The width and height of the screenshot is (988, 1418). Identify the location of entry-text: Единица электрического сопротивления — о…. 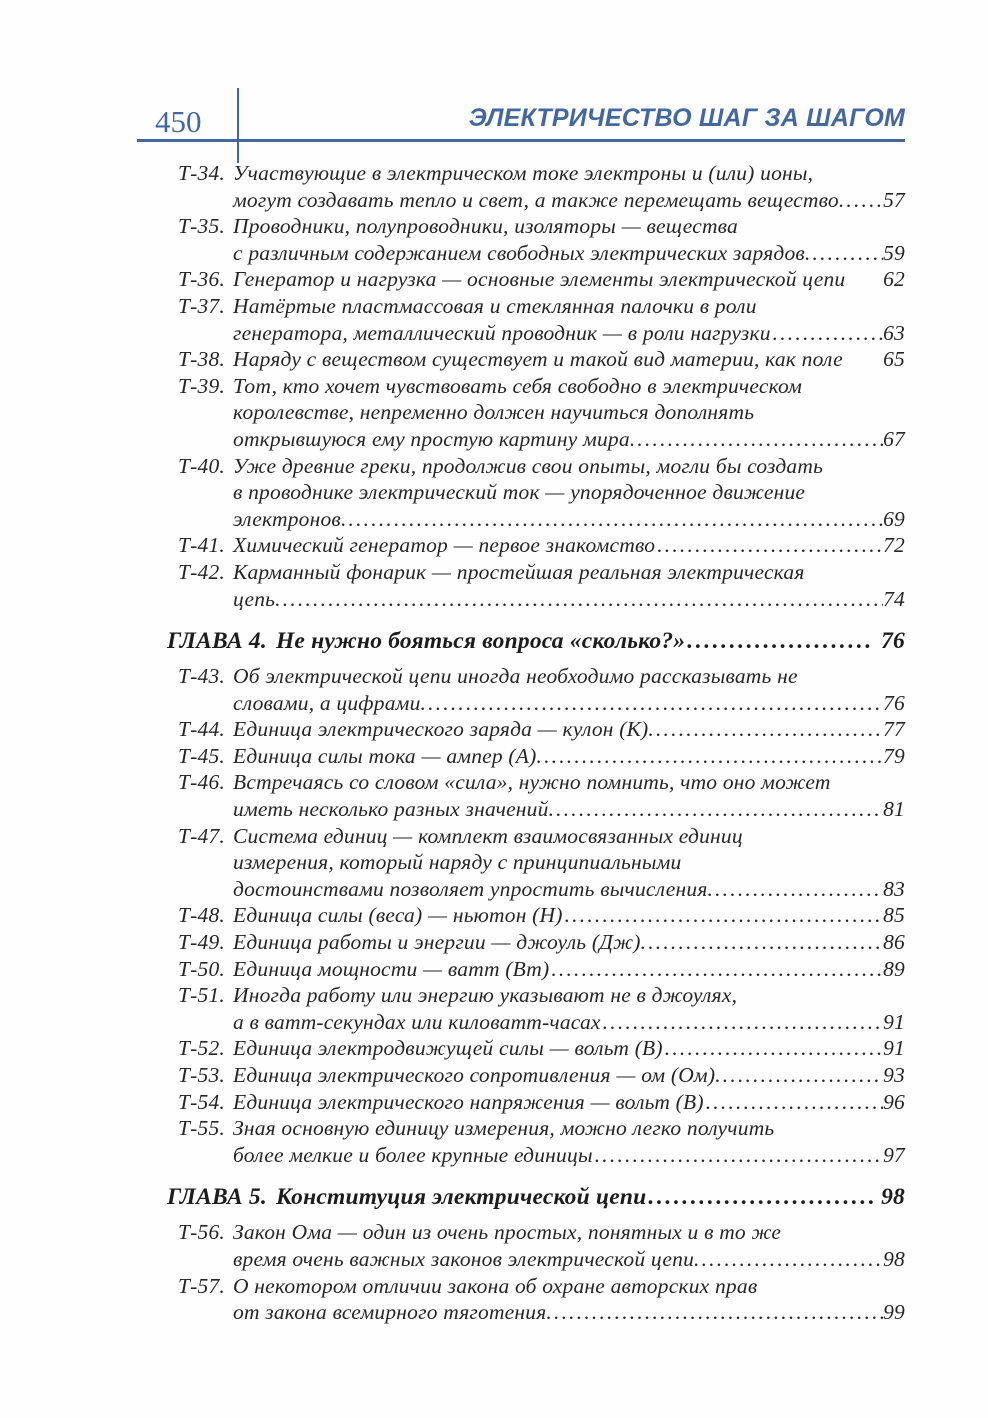
(477, 1075).